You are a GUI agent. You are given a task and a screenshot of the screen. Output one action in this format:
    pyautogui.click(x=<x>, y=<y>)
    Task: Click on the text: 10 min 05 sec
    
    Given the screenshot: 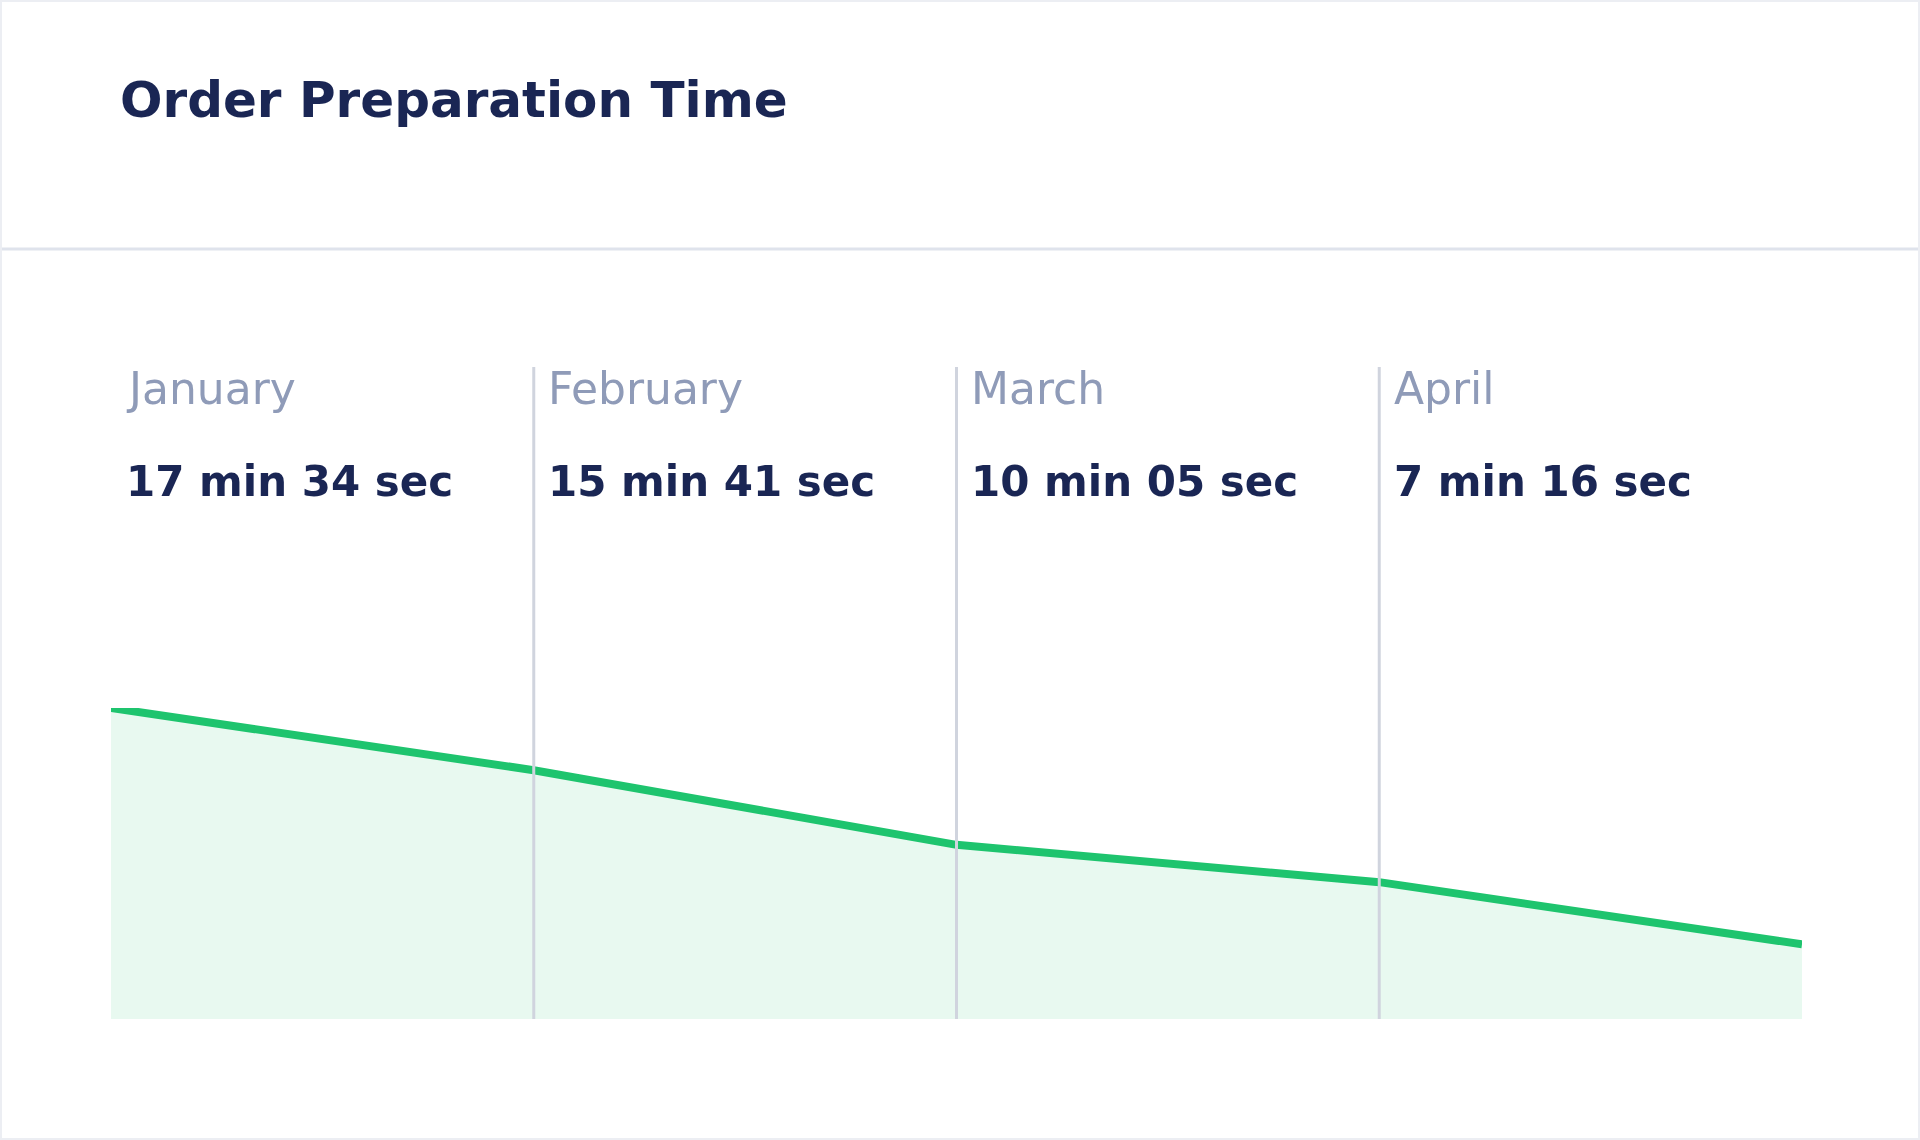 What is the action you would take?
    pyautogui.click(x=1135, y=481)
    